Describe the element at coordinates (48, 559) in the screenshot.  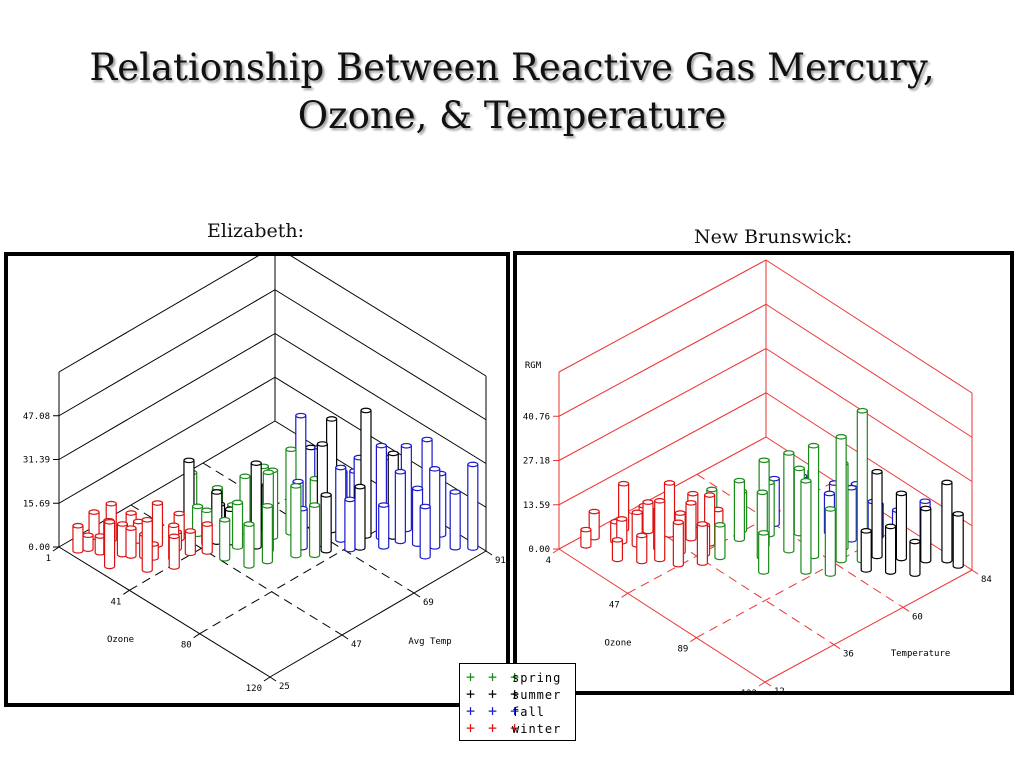
I see `elizabeth-x-tick-label: 1` at that location.